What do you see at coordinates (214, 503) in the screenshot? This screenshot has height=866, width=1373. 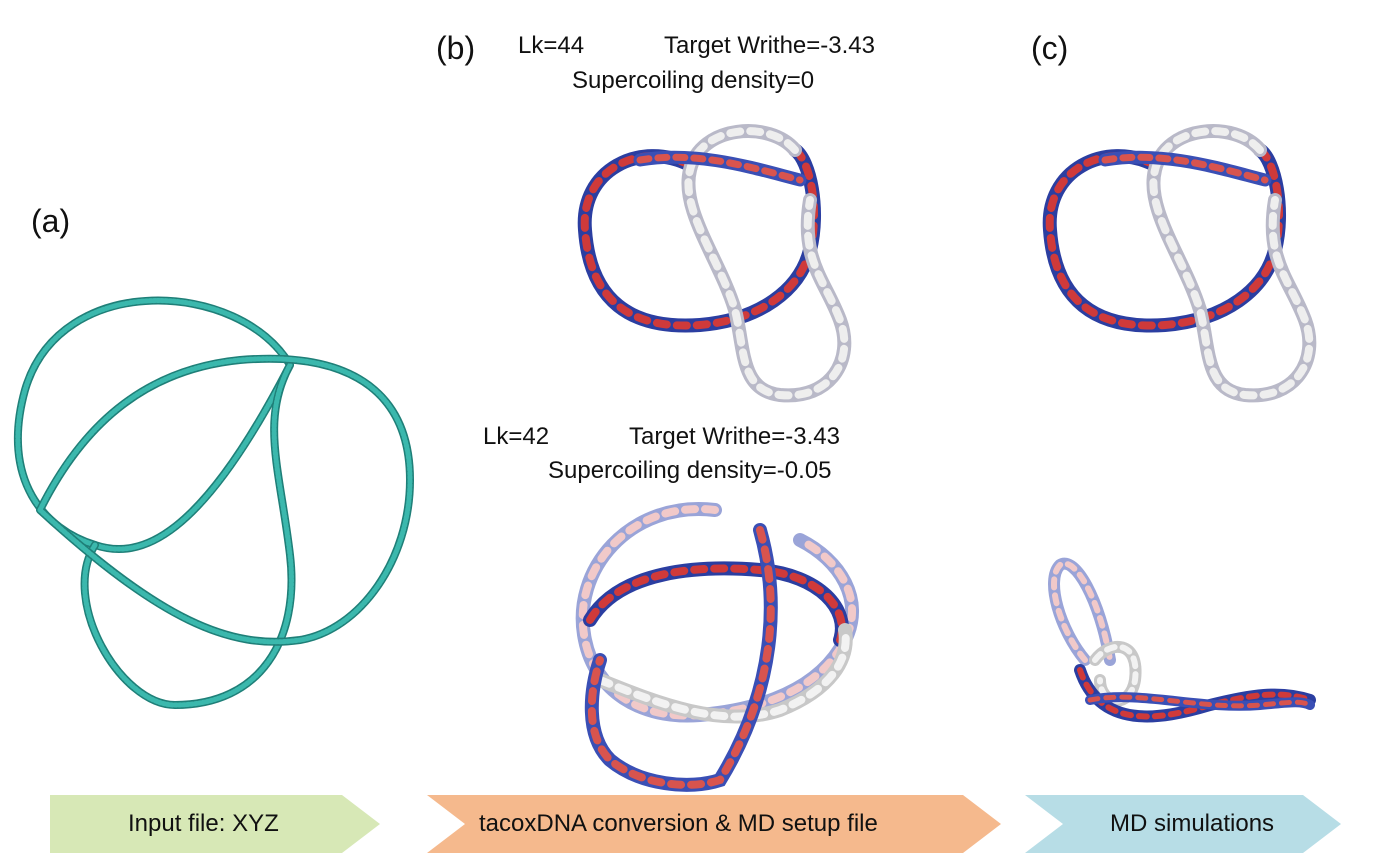 I see `trefoil-knot-teal` at bounding box center [214, 503].